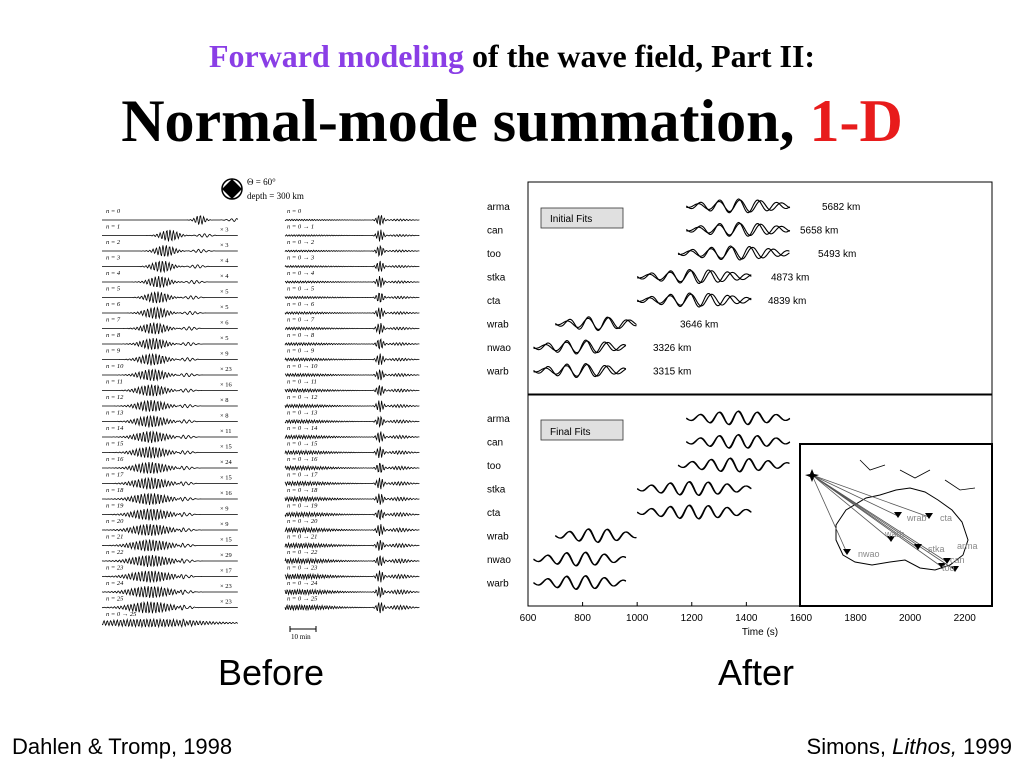 The height and width of the screenshot is (768, 1024). I want to click on station-distance: 5658 km, so click(819, 231).